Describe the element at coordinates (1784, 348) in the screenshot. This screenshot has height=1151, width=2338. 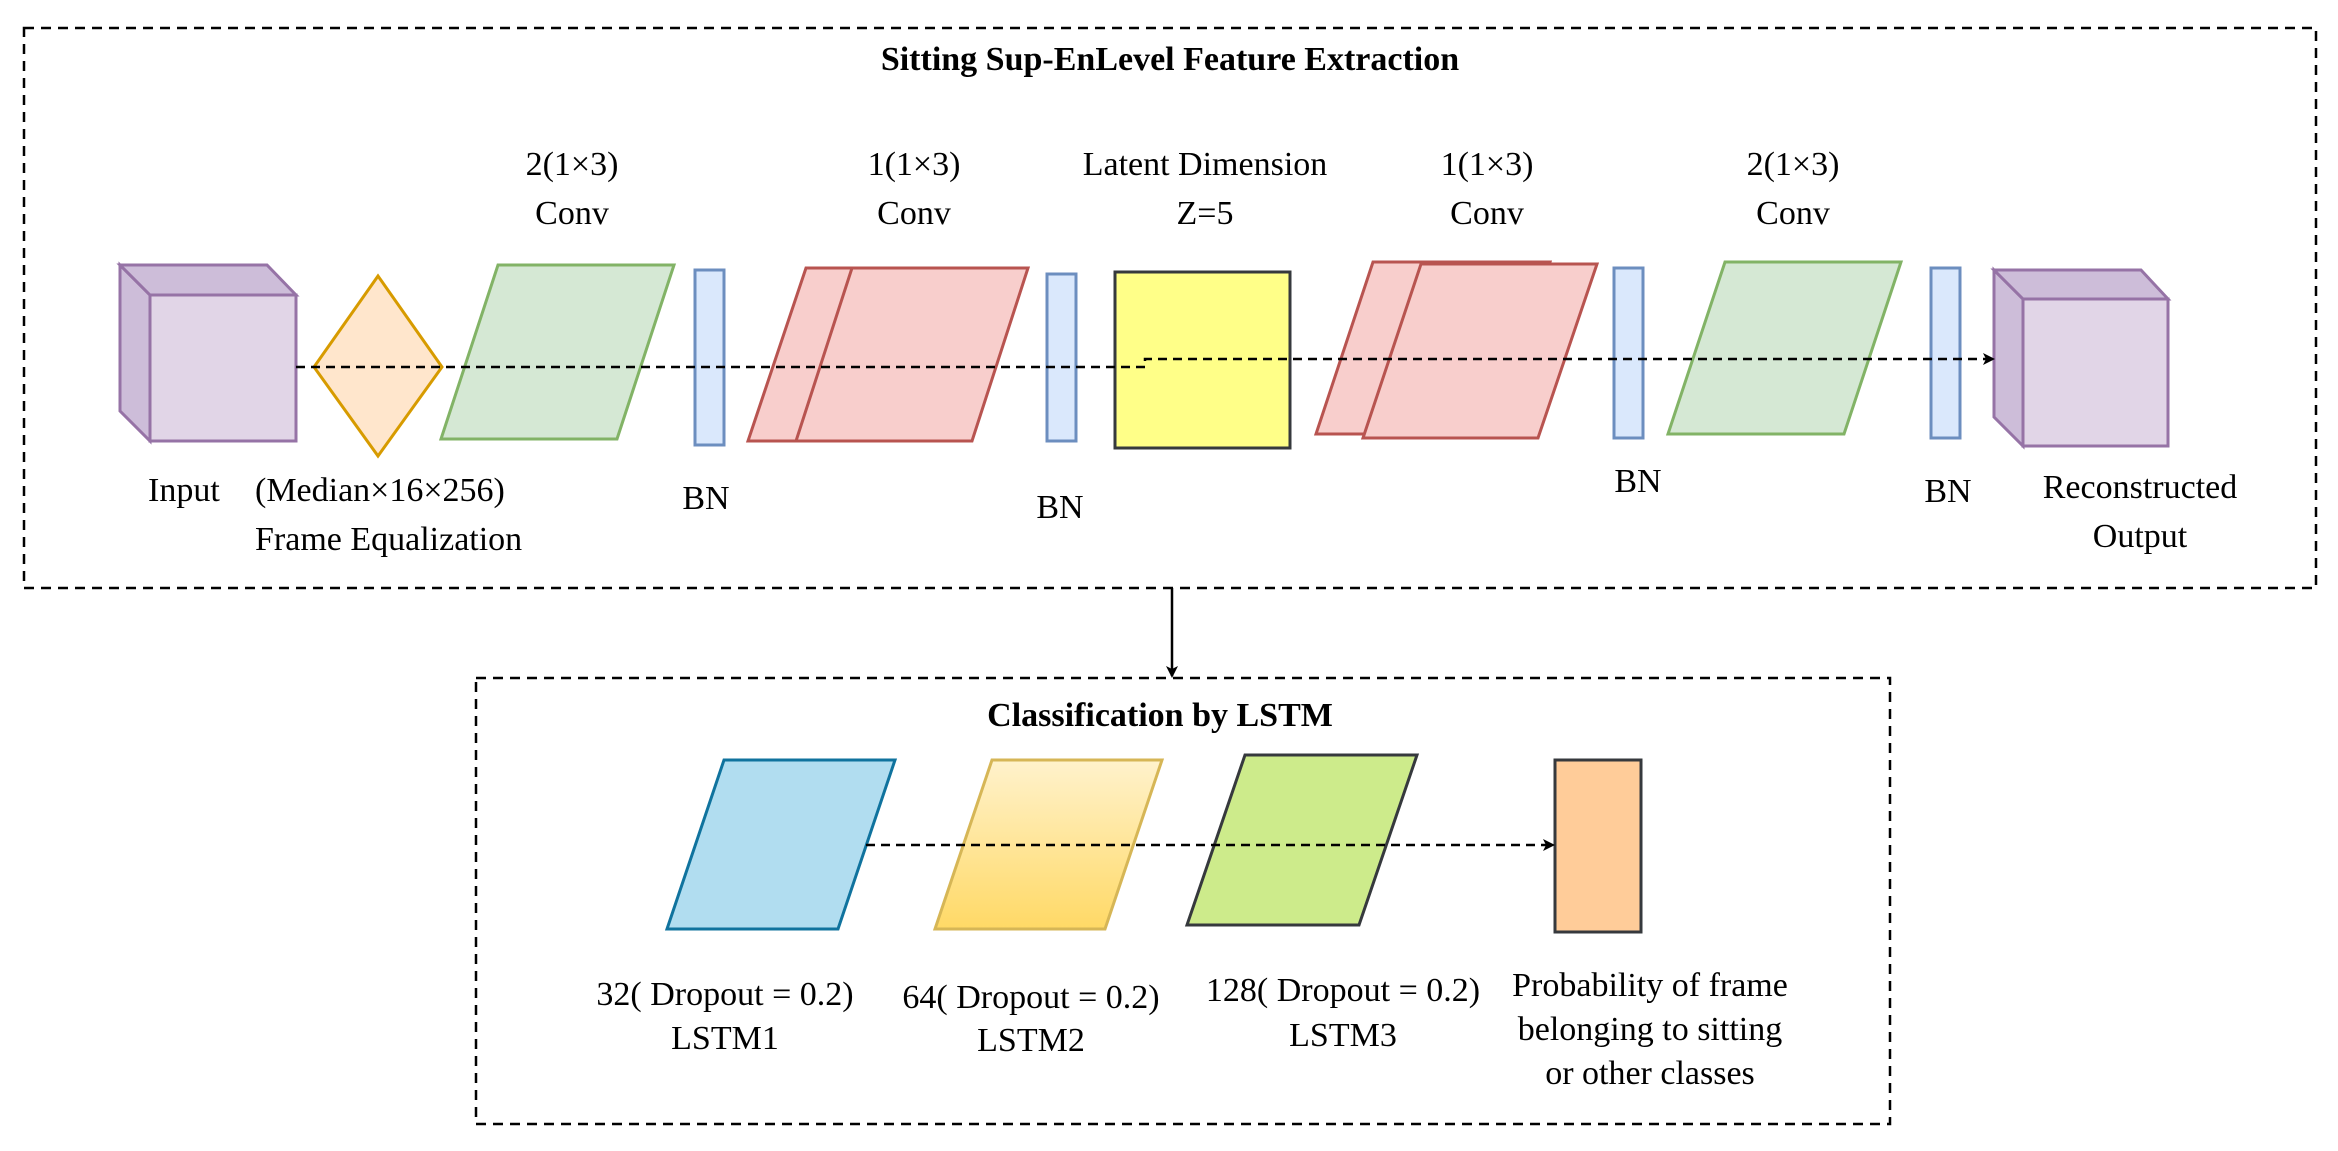
I see `conv4-block` at that location.